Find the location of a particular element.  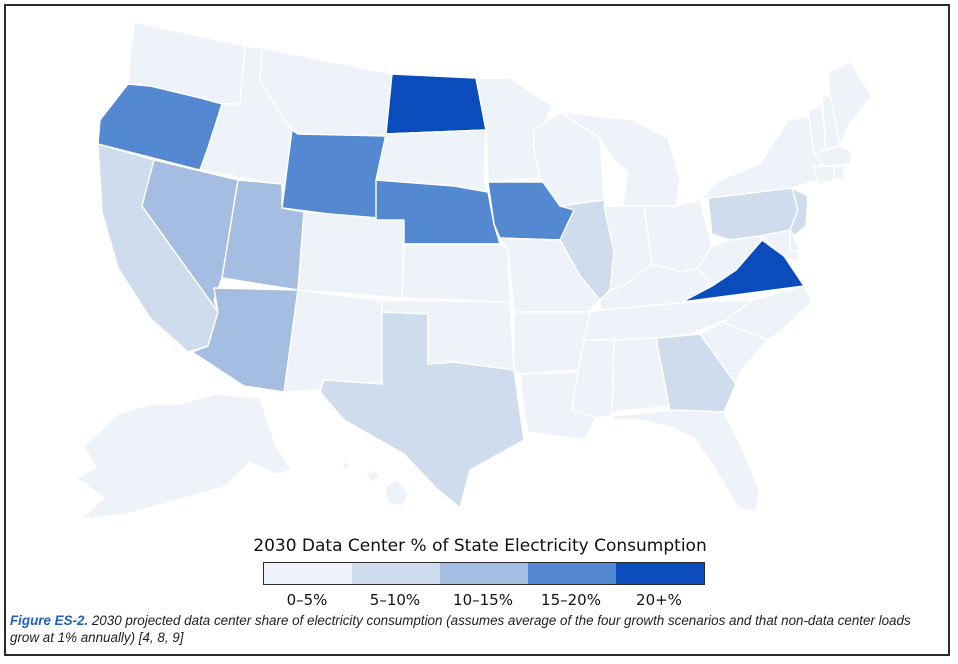

state-MA is located at coordinates (833, 156).